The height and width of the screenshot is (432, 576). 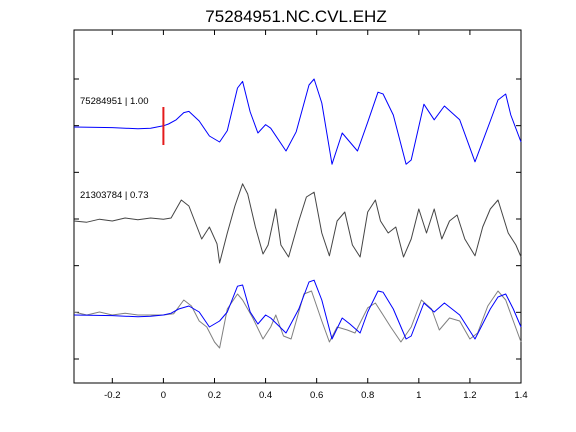 What do you see at coordinates (214, 395) in the screenshot?
I see `x-tick-label: 0.2` at bounding box center [214, 395].